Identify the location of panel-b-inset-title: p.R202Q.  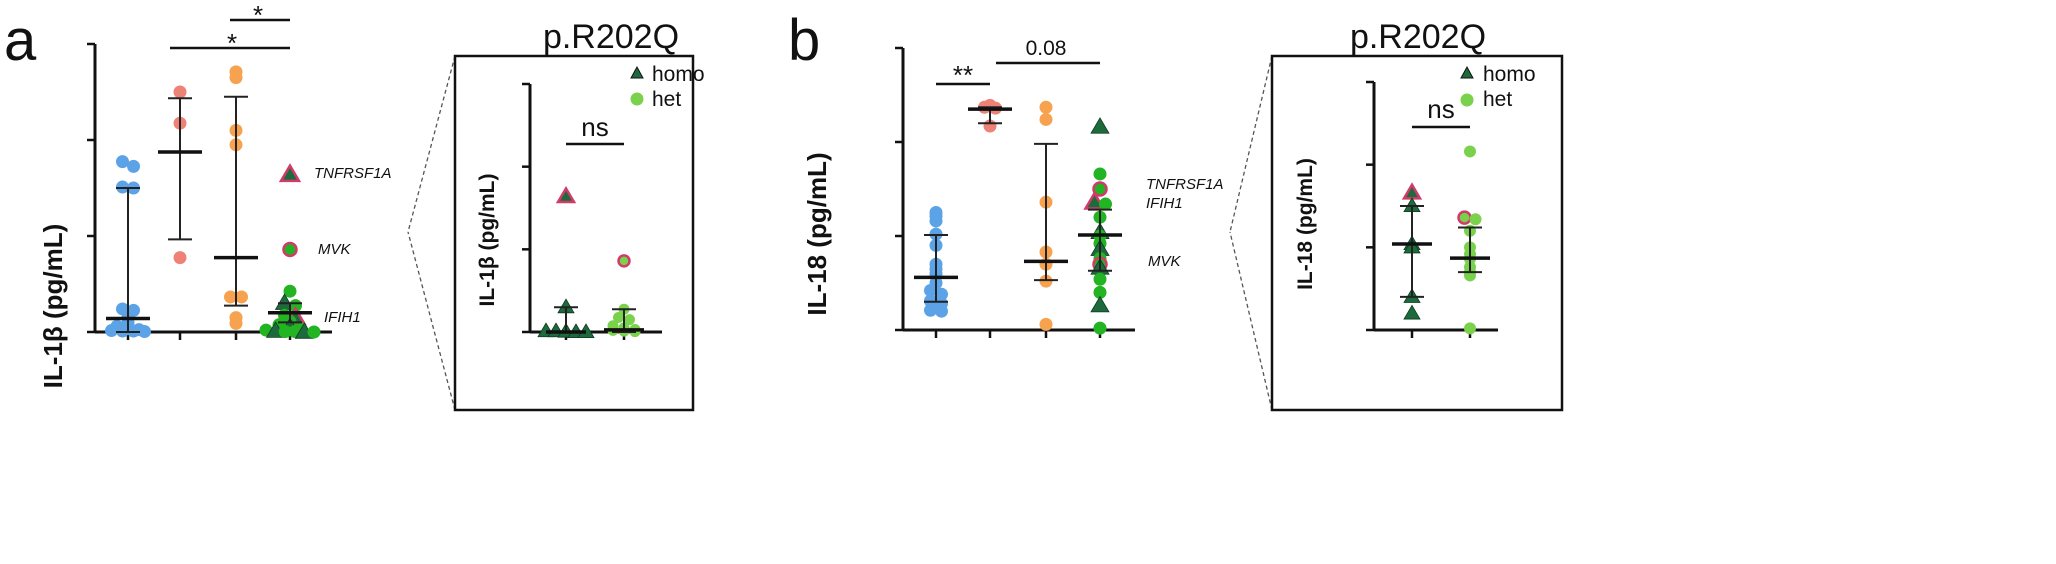
(1418, 37).